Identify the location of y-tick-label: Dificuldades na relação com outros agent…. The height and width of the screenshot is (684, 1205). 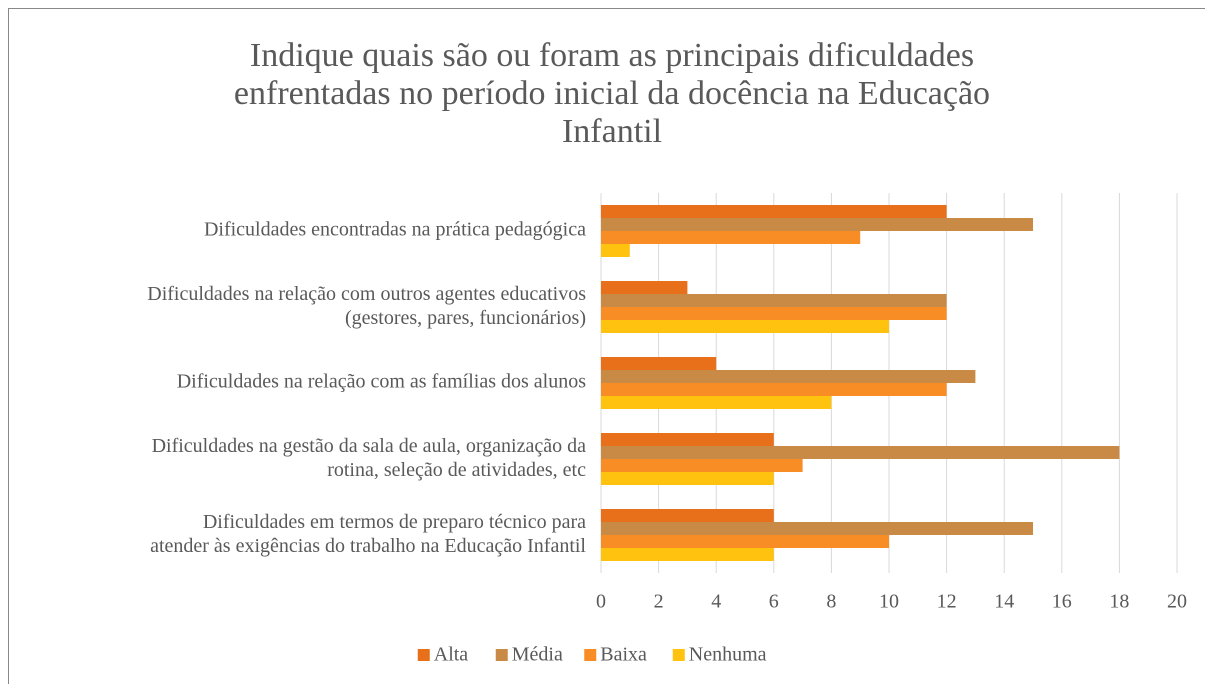
(366, 306).